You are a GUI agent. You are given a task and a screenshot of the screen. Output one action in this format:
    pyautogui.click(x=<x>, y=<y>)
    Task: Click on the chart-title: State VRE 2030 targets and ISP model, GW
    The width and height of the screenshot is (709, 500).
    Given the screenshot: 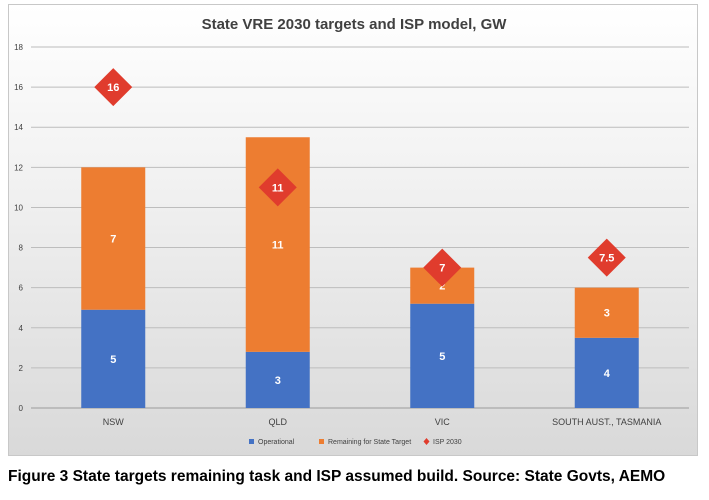 What is the action you would take?
    pyautogui.click(x=355, y=24)
    